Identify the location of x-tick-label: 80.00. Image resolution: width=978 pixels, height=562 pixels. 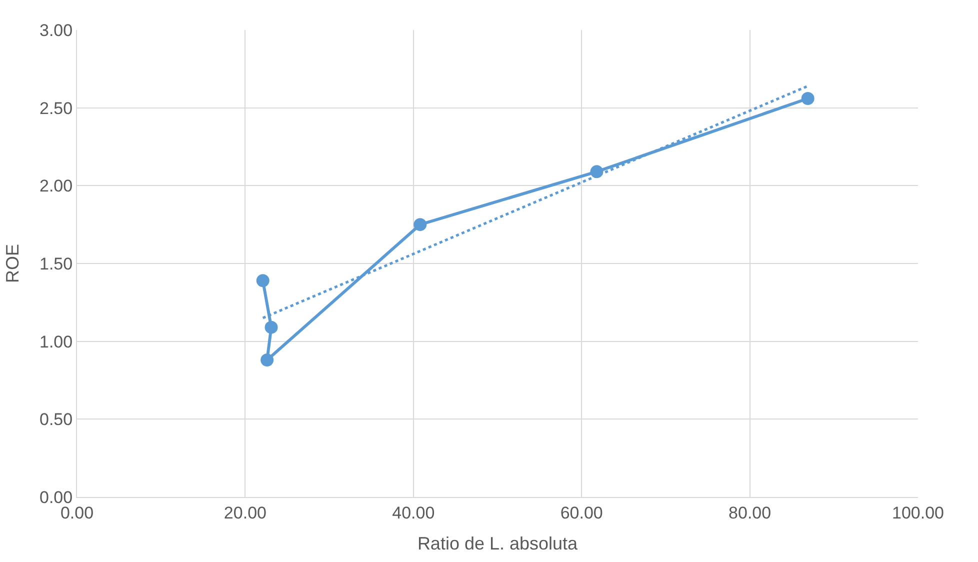
(750, 512).